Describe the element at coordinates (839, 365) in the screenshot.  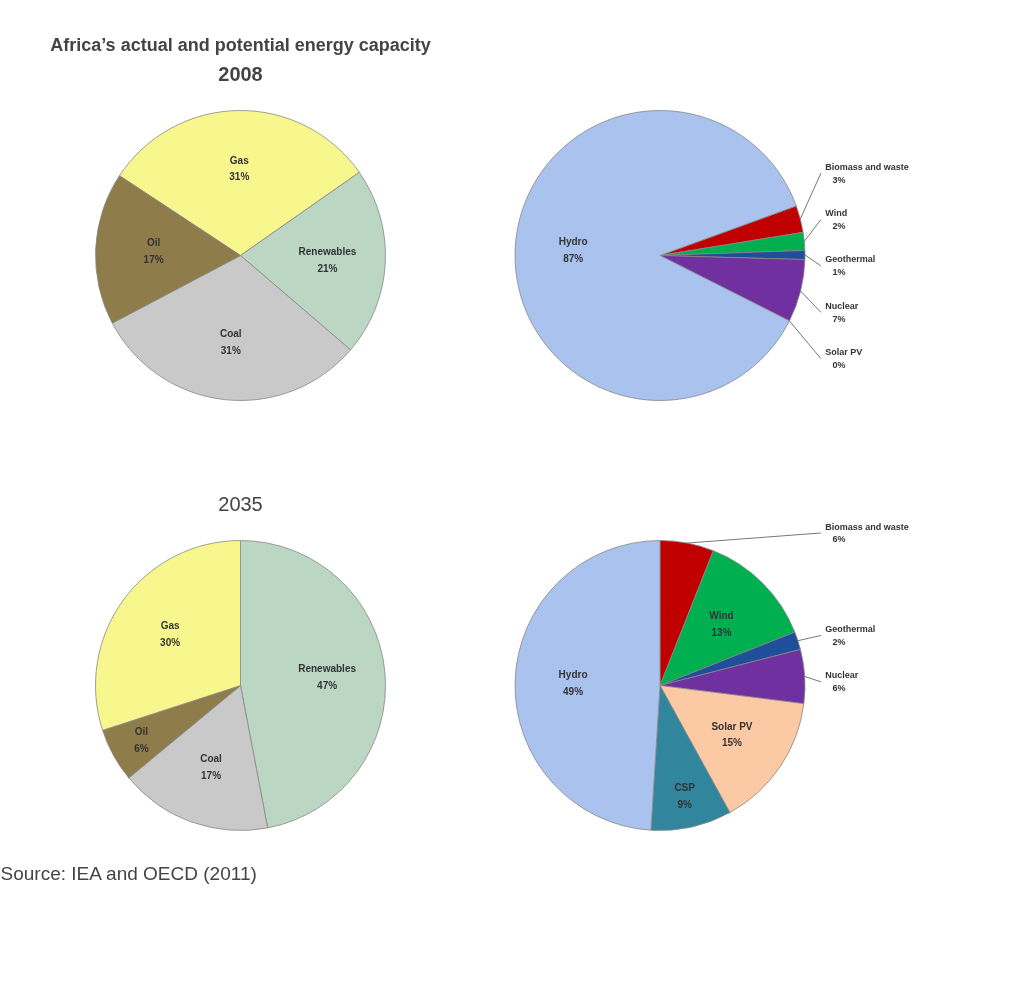
I see `text: 0%` at that location.